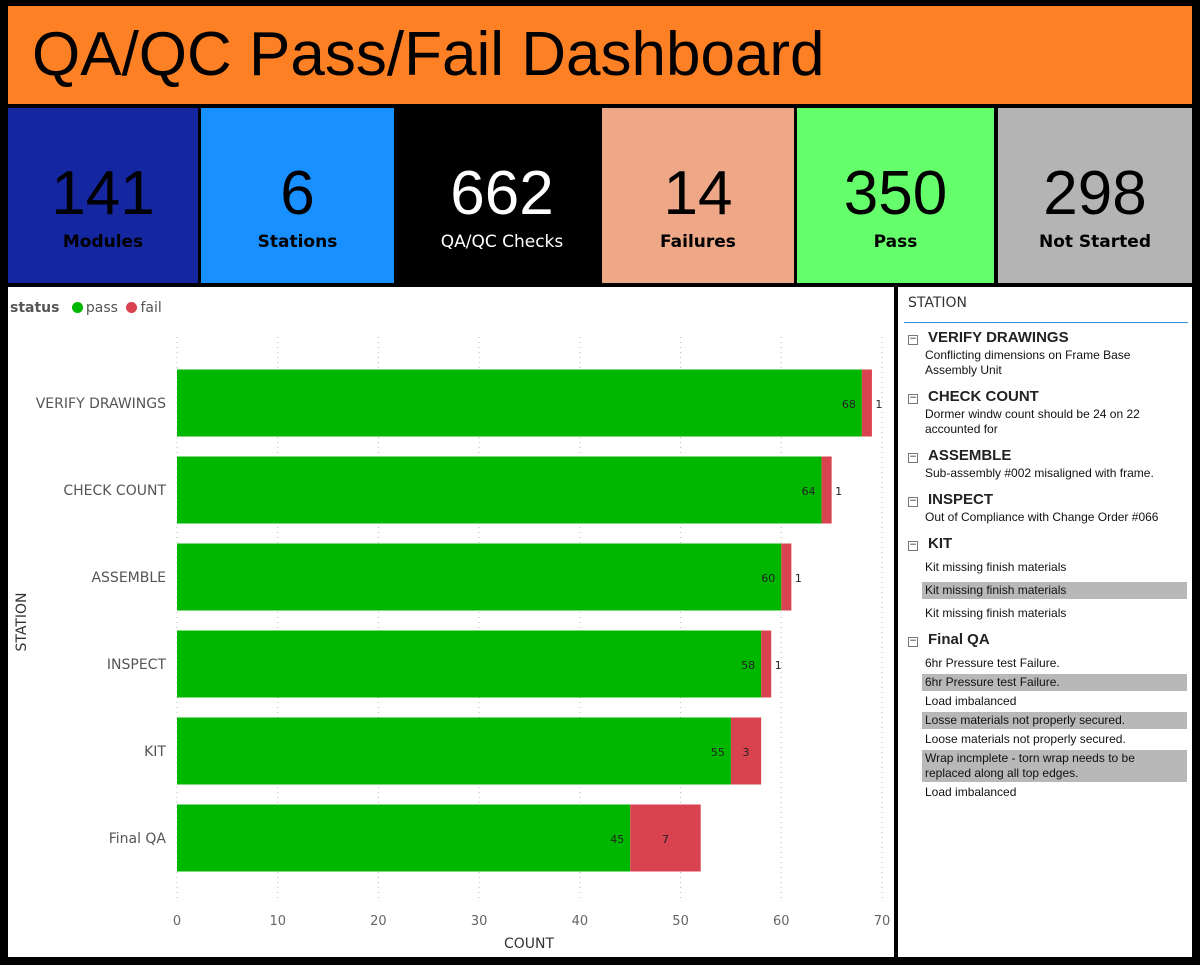 The height and width of the screenshot is (965, 1200). I want to click on y-tick-label: INSPECT, so click(137, 665).